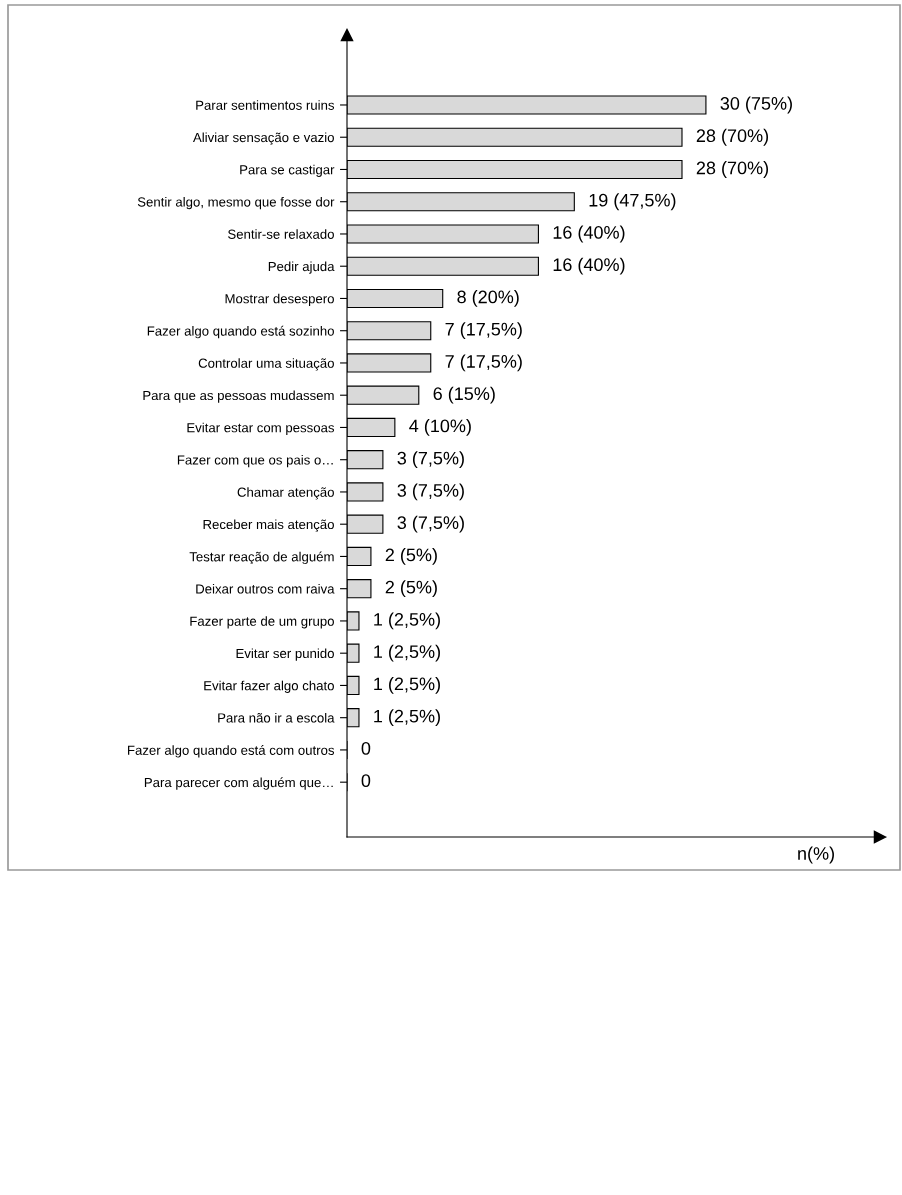 The width and height of the screenshot is (902, 1195). I want to click on y-tick-label: Fazer algo quando está sozinho, so click(240, 332).